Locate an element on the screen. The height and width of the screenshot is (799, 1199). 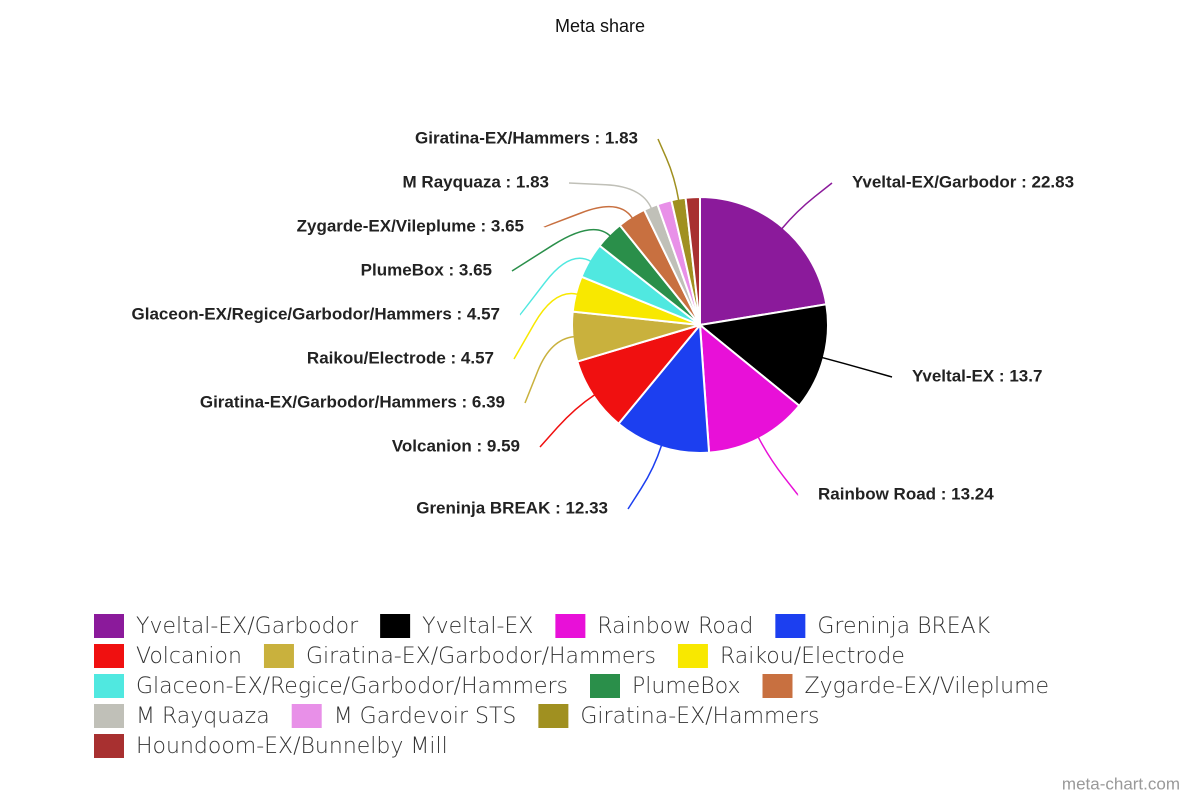
legend-label: Volcanion is located at coordinates (189, 656).